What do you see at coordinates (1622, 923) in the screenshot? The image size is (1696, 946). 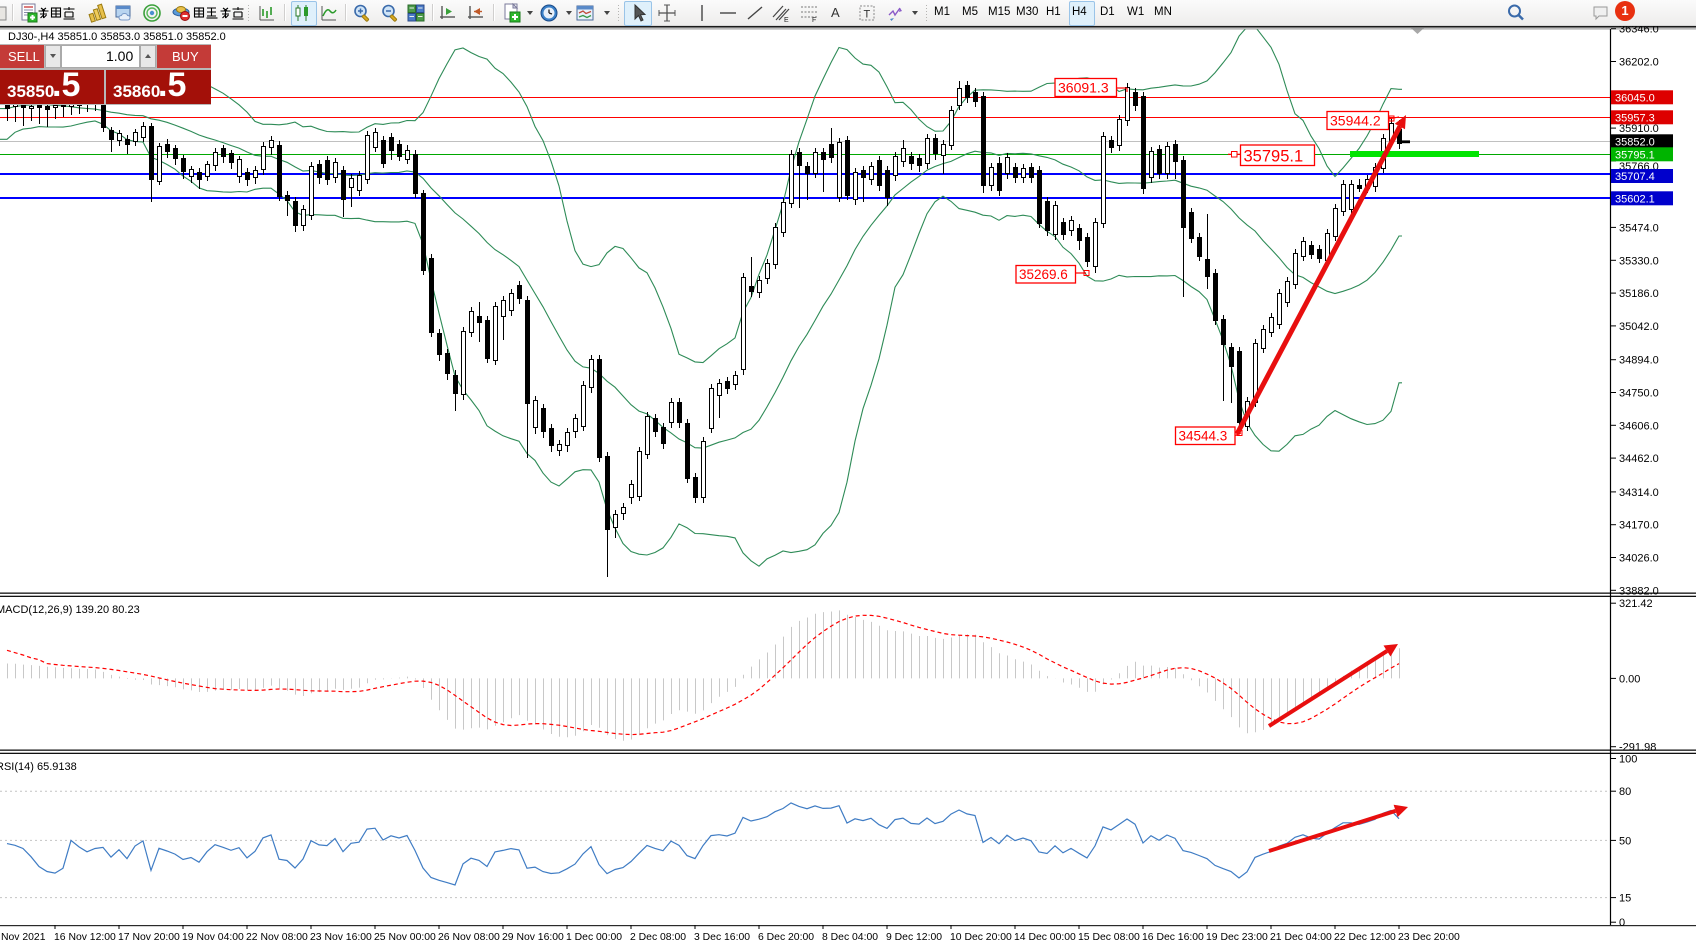 I see `svg-text: 0` at bounding box center [1622, 923].